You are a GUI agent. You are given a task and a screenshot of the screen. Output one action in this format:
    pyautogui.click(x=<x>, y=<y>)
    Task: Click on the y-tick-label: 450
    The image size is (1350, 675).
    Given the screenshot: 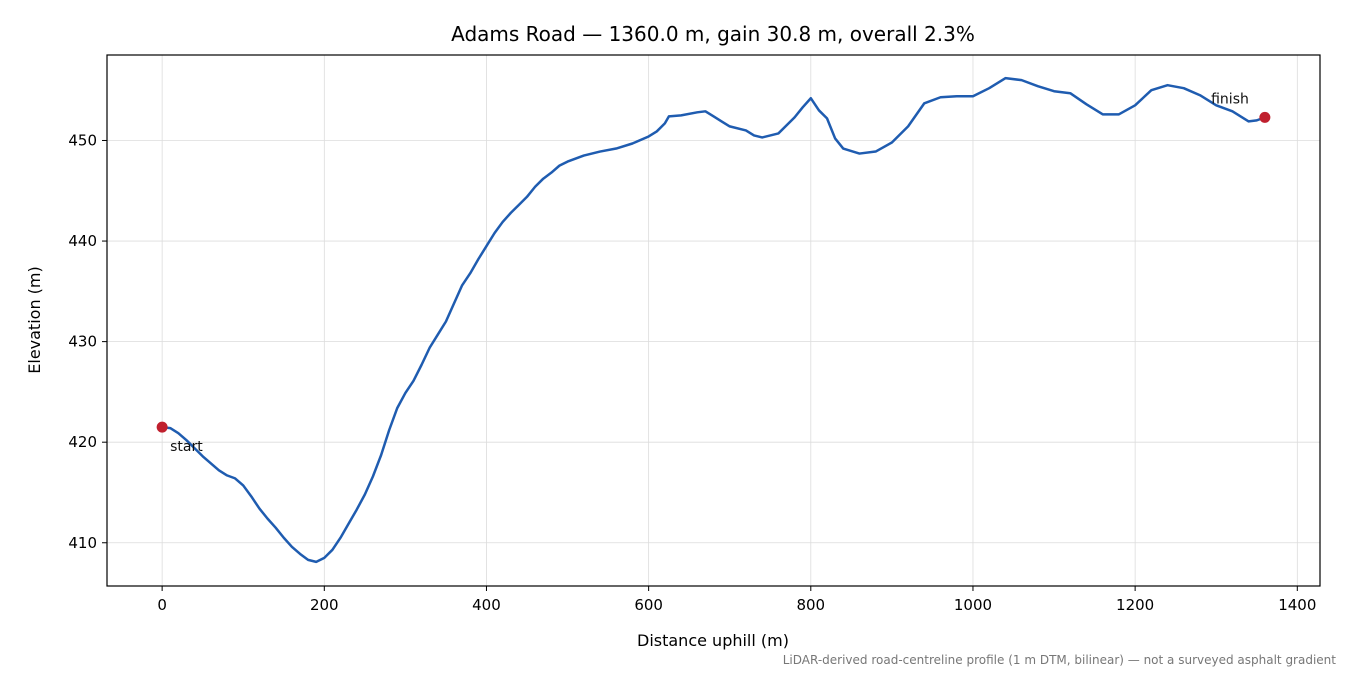 What is the action you would take?
    pyautogui.click(x=82, y=140)
    